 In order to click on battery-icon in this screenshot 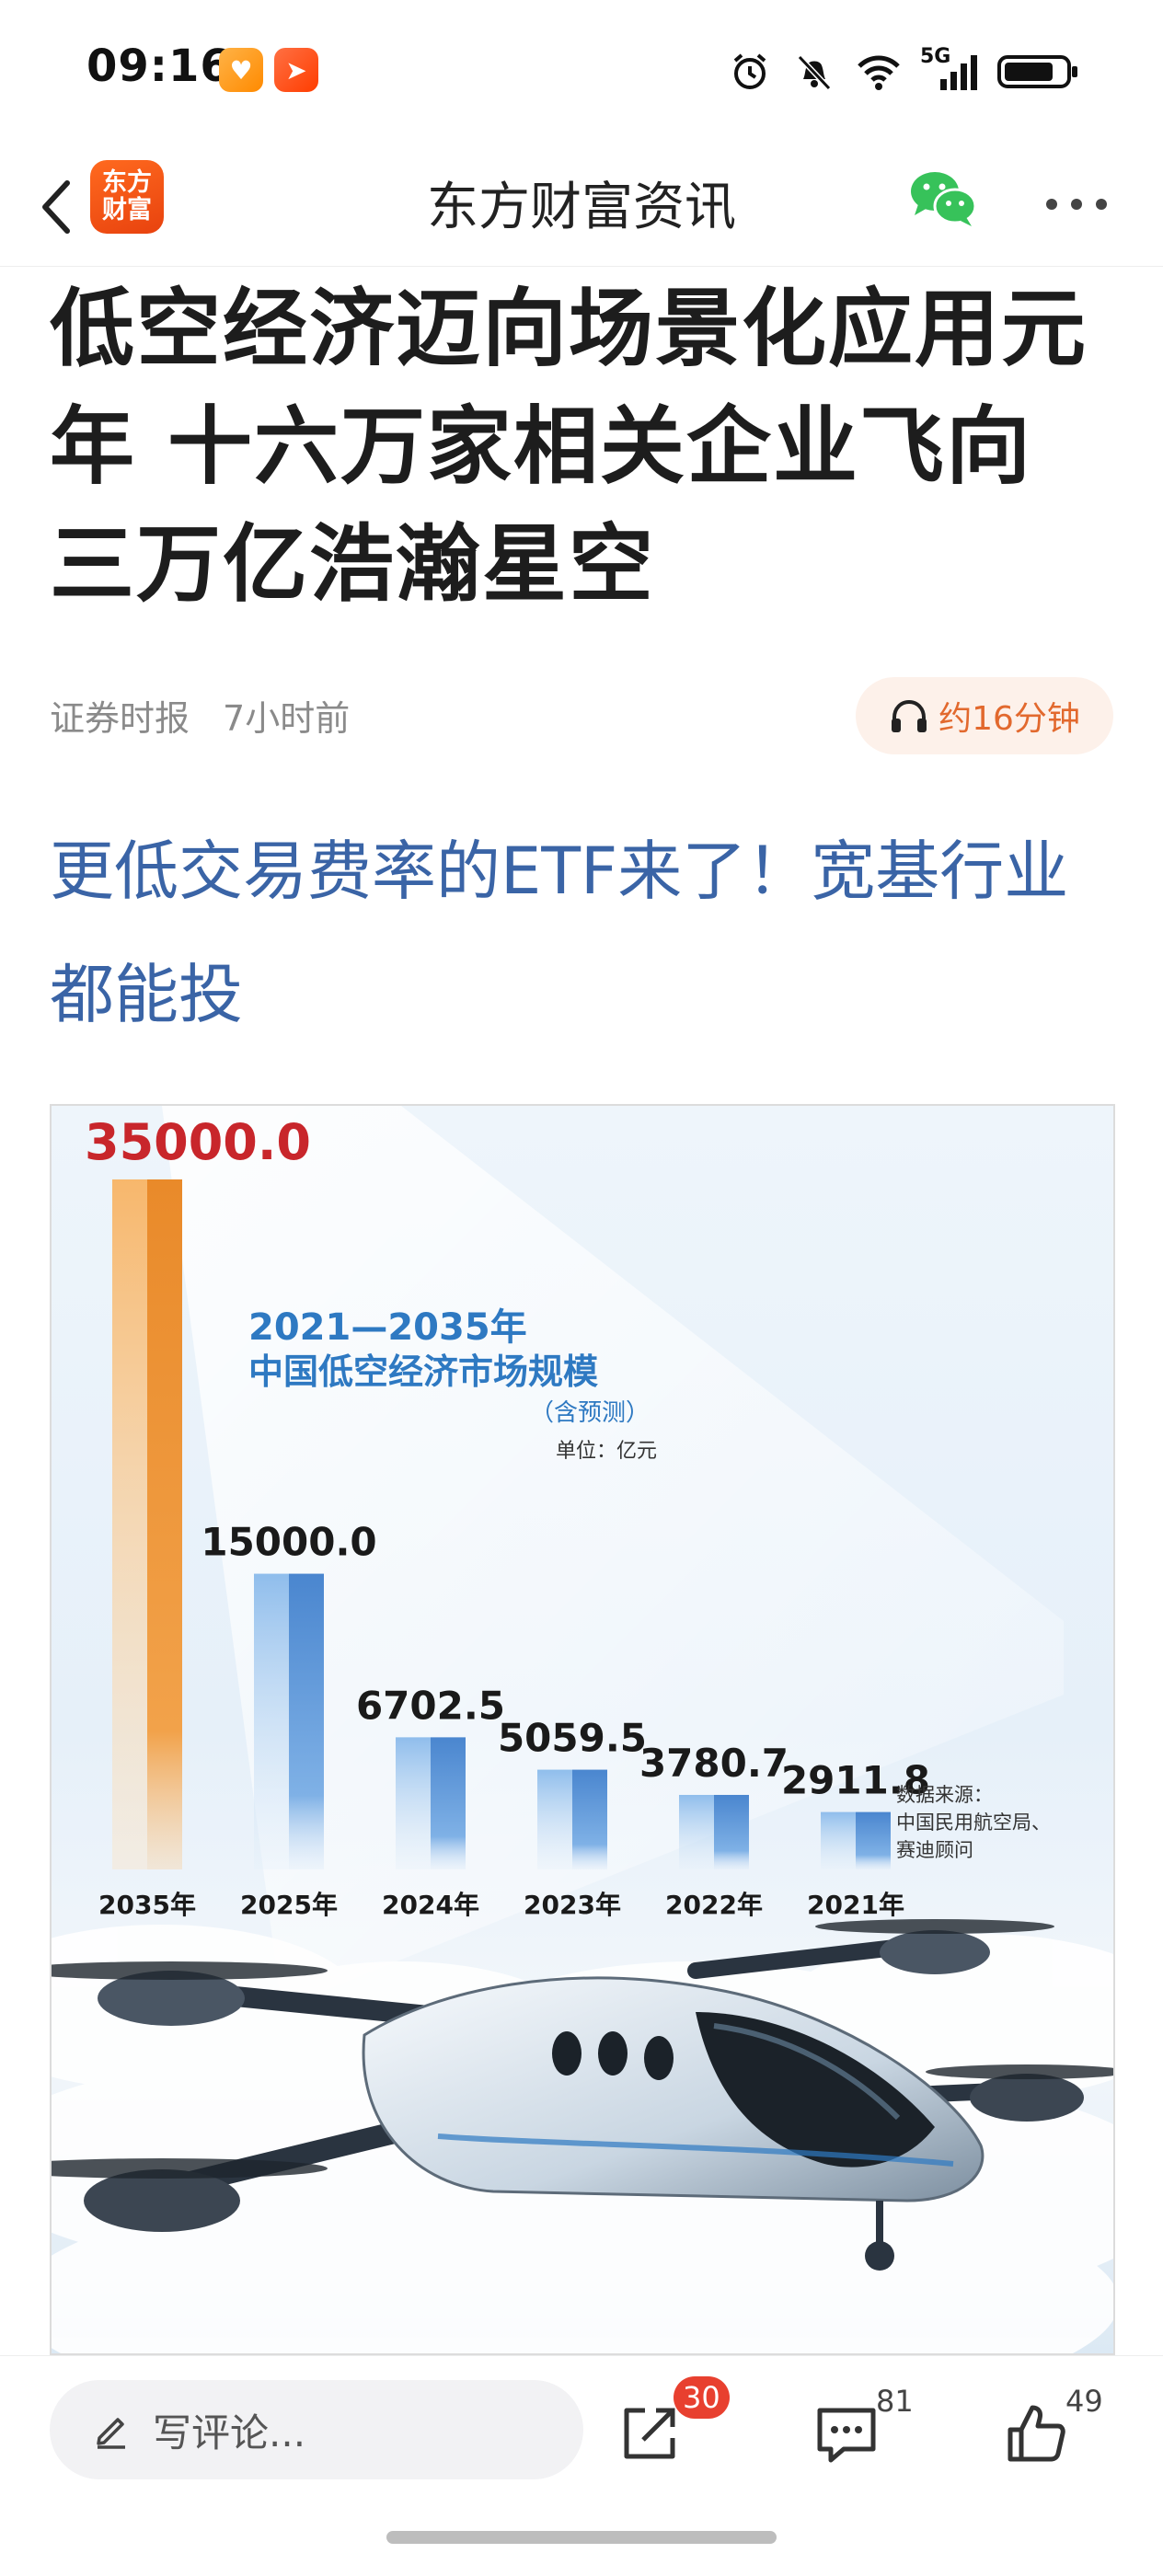, I will do `click(1038, 72)`.